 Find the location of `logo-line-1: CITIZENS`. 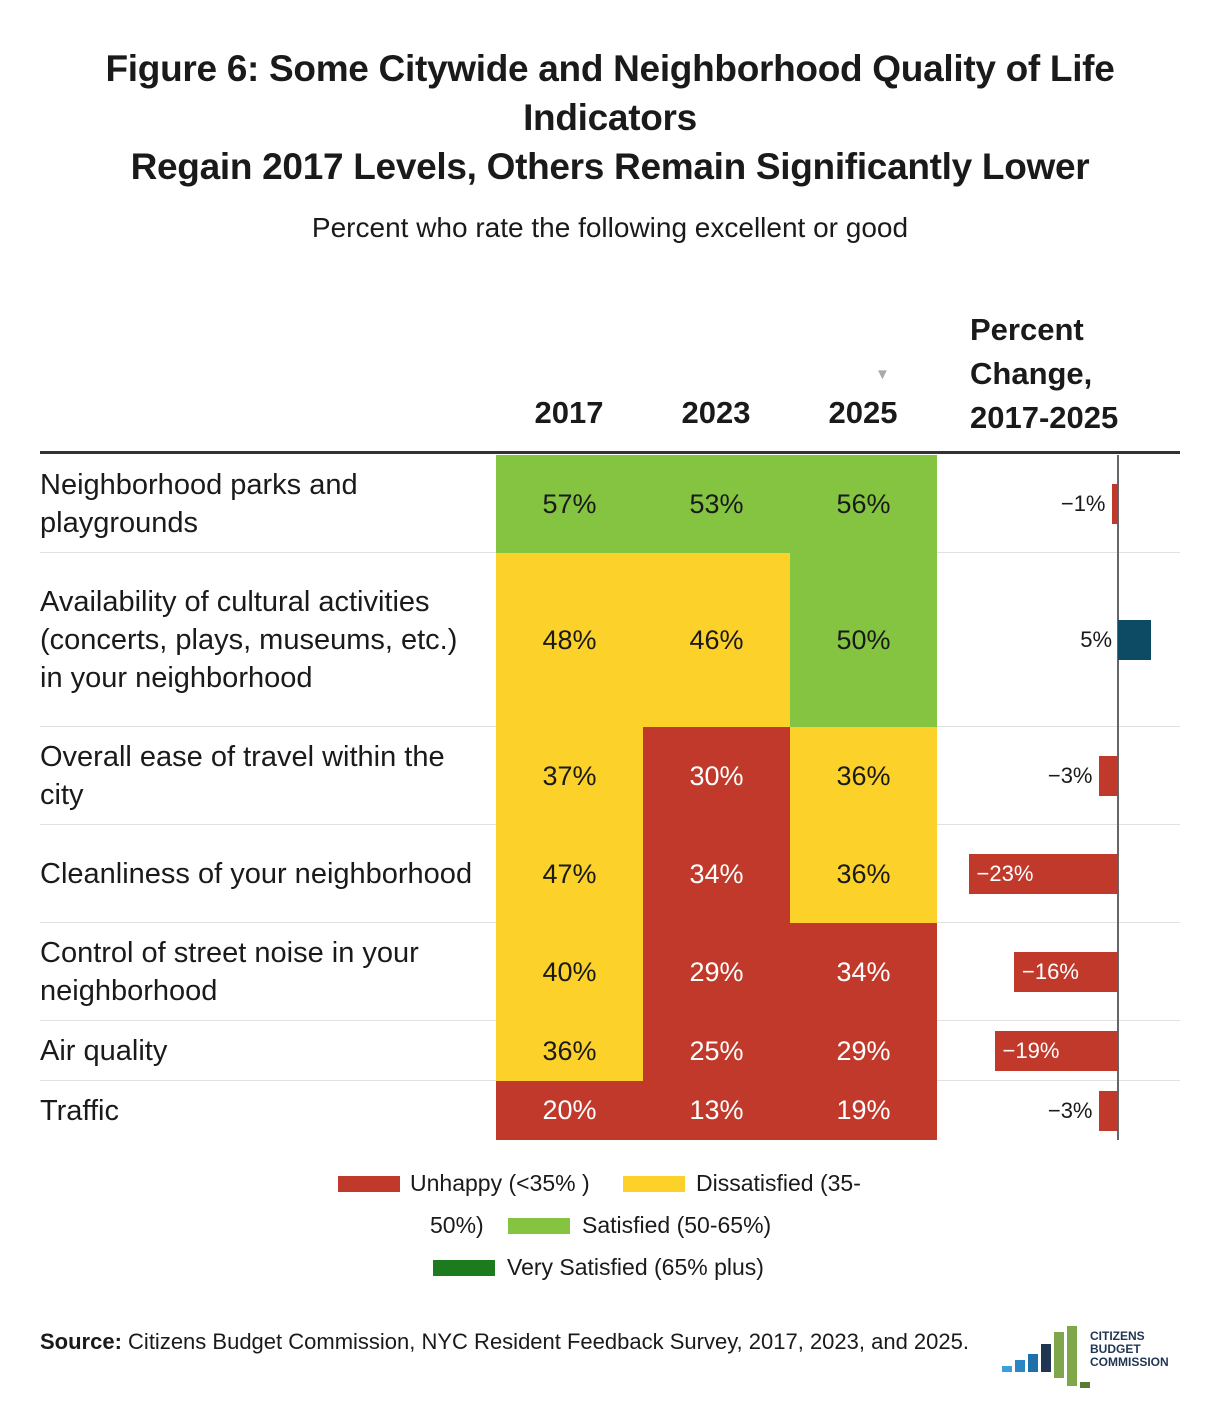

logo-line-1: CITIZENS is located at coordinates (1117, 1336).